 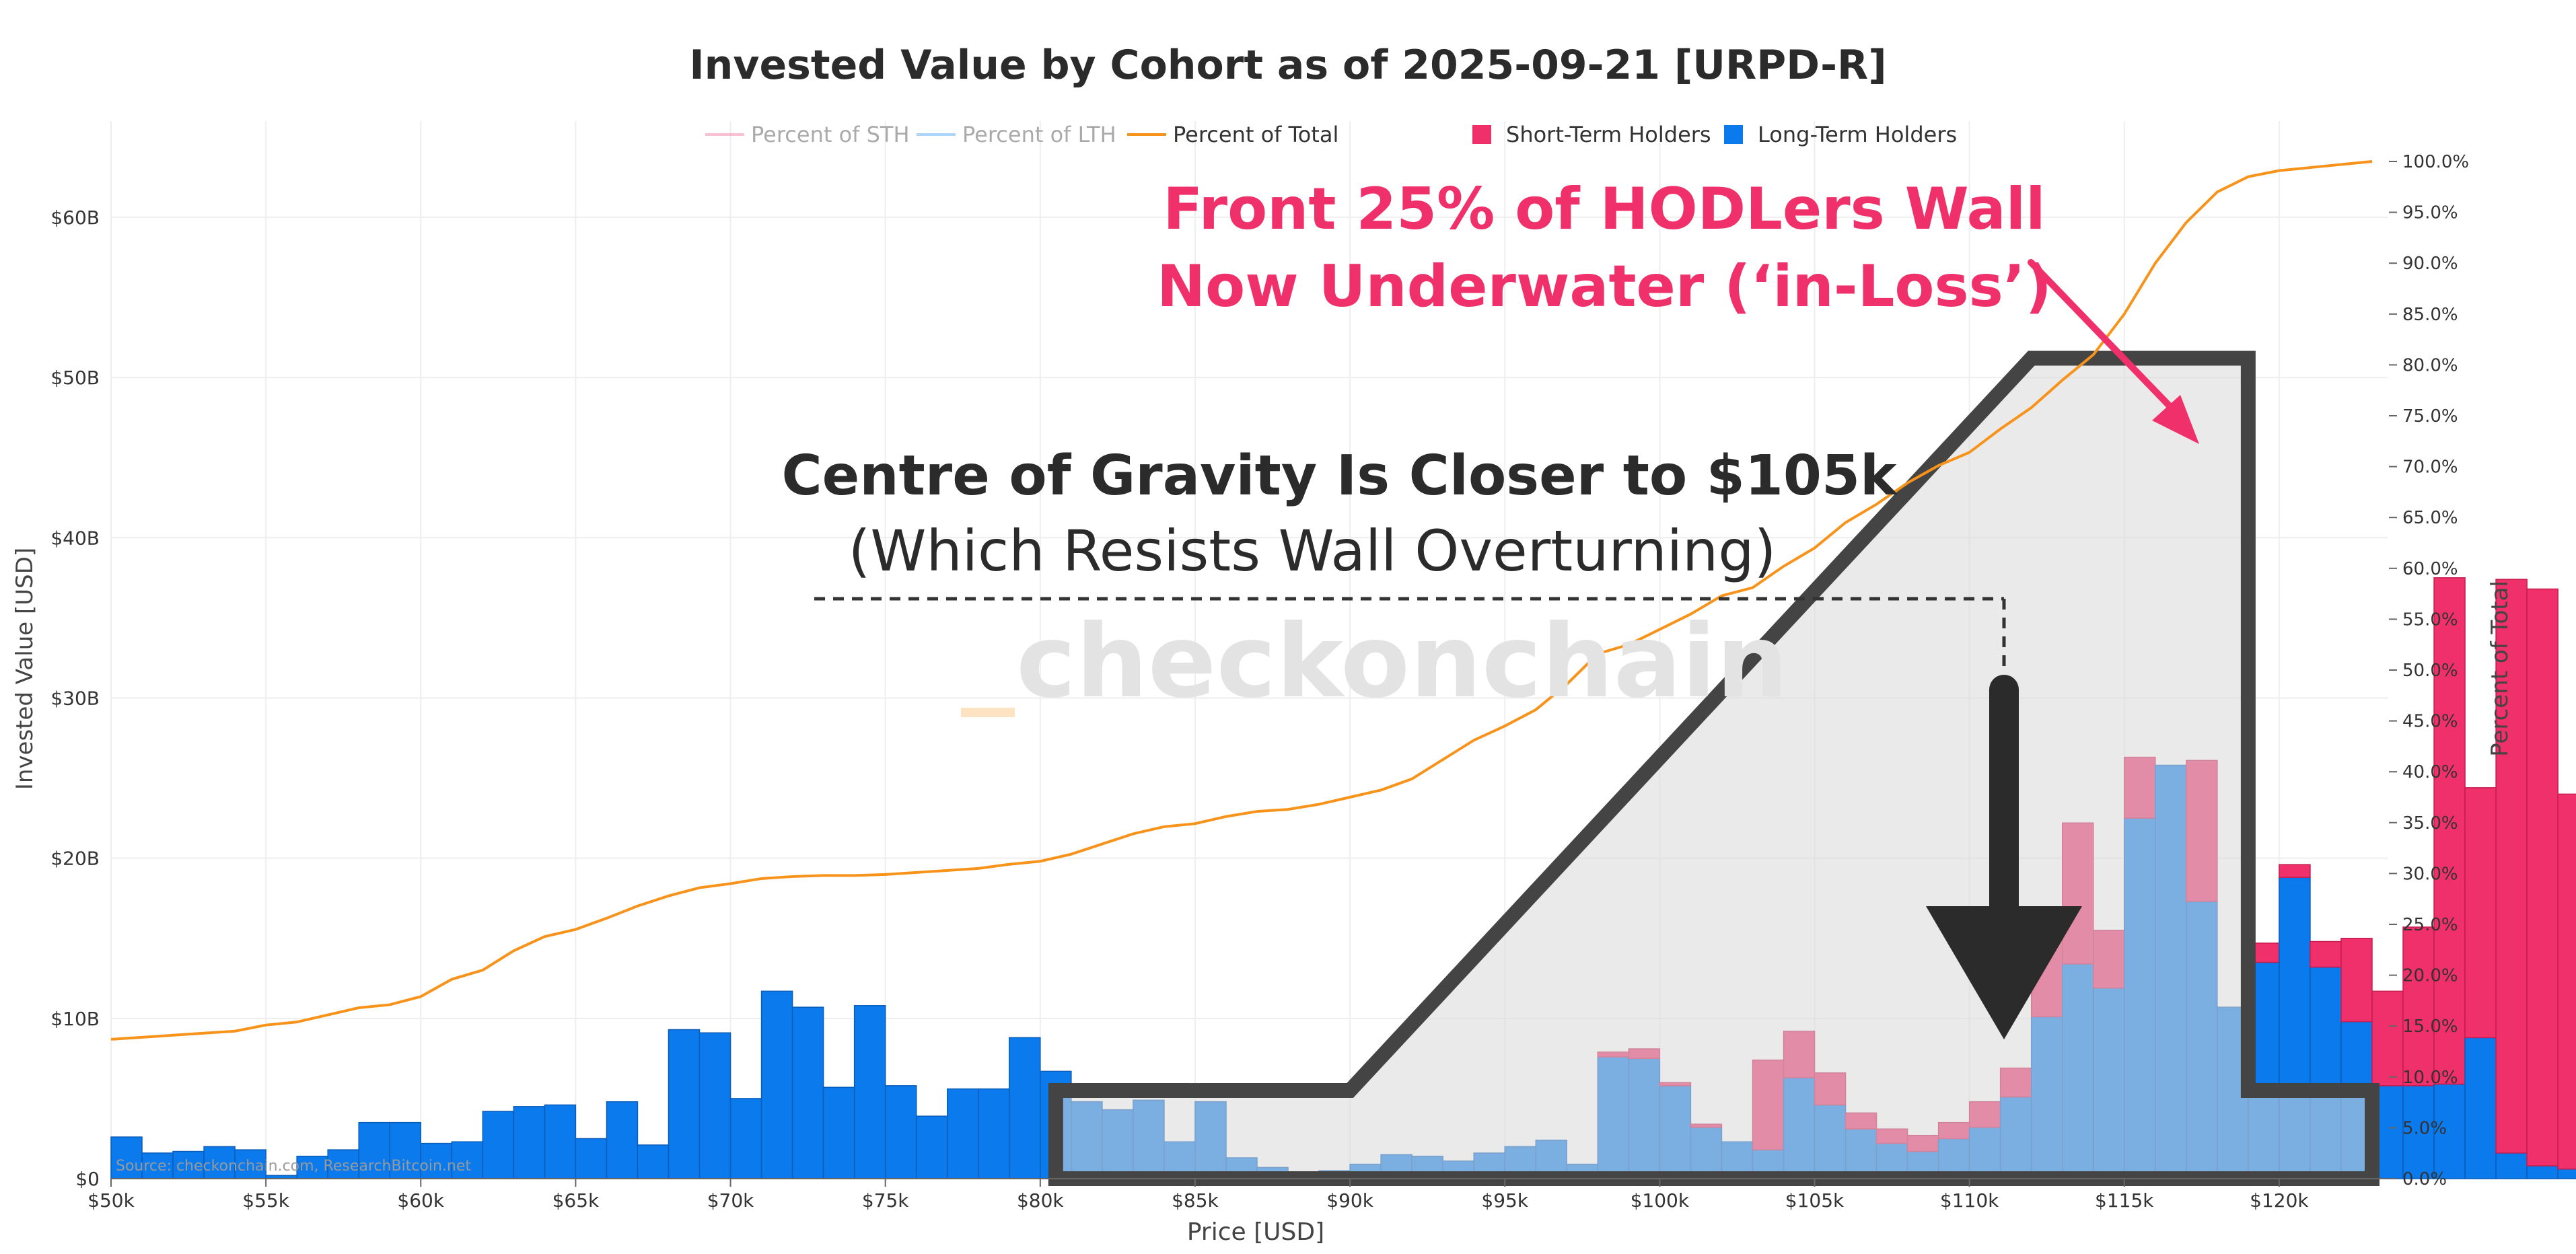 What do you see at coordinates (831, 134) in the screenshot?
I see `legend-label: Percent of STH` at bounding box center [831, 134].